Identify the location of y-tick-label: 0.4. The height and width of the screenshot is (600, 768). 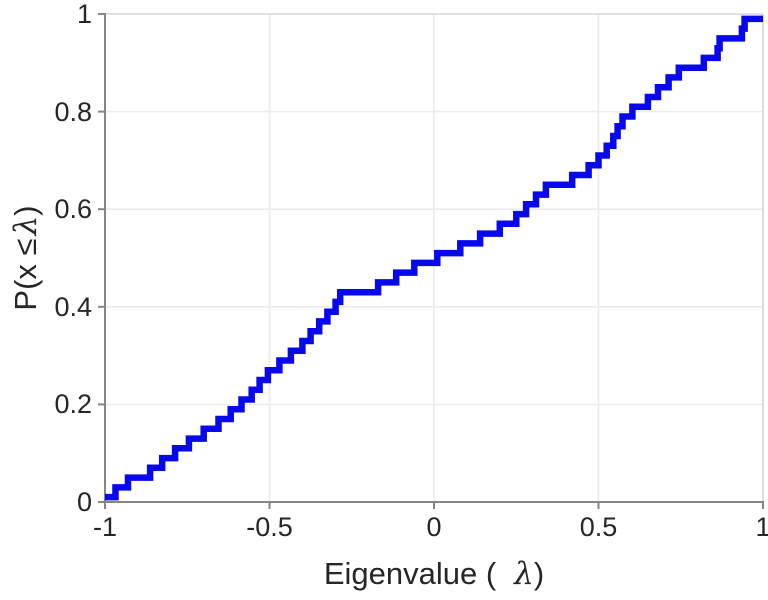
(73, 306).